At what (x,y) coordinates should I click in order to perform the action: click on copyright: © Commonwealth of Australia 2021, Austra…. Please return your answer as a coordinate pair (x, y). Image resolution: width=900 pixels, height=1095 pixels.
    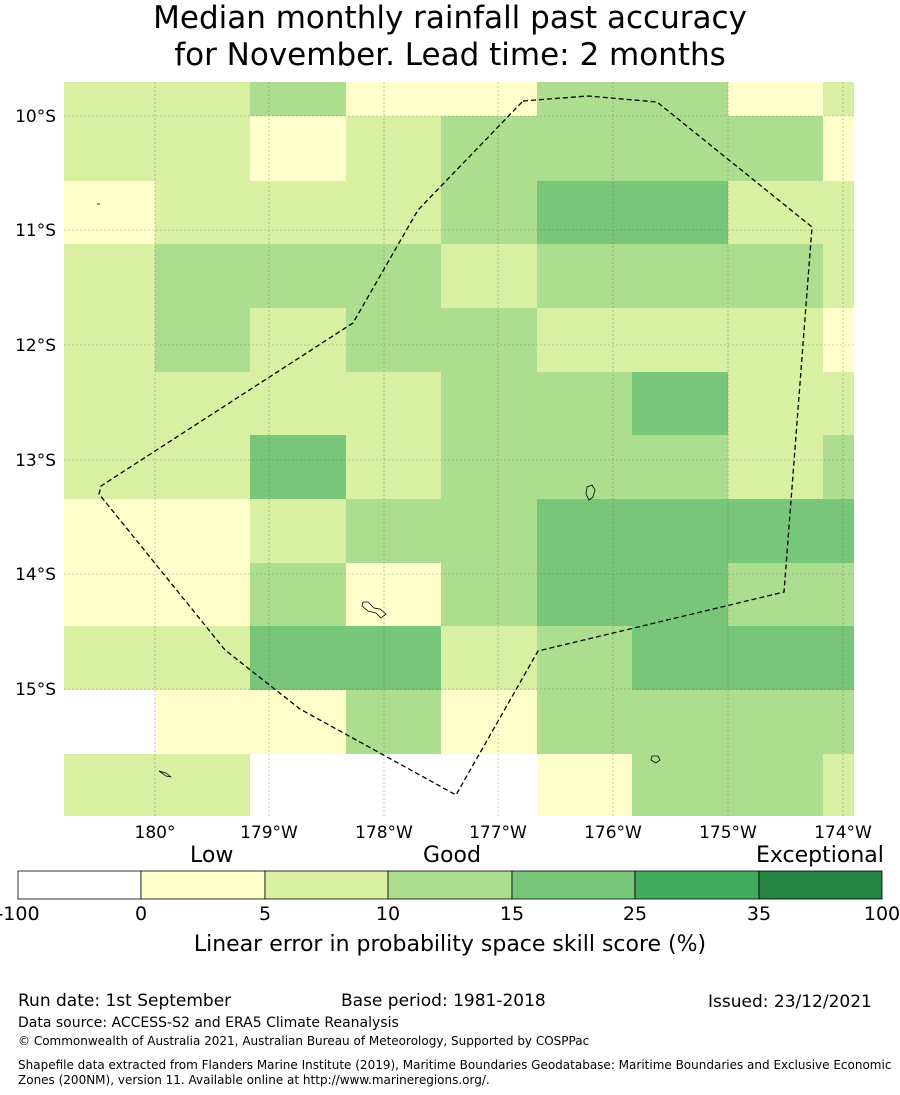
    Looking at the image, I should click on (304, 1041).